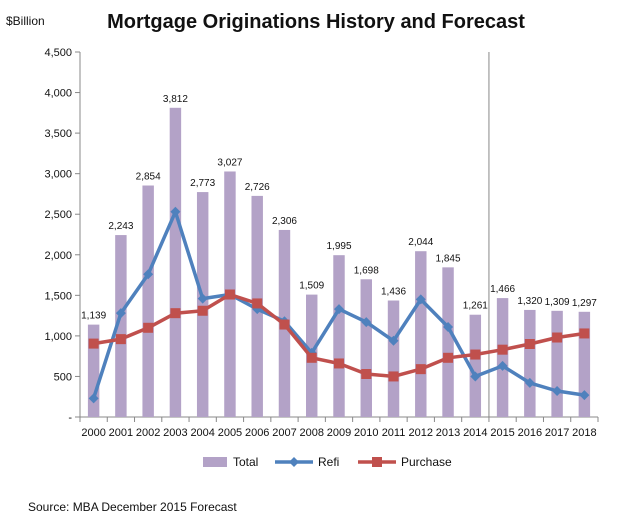 The height and width of the screenshot is (527, 618). I want to click on x-tick-label: 2013, so click(448, 433).